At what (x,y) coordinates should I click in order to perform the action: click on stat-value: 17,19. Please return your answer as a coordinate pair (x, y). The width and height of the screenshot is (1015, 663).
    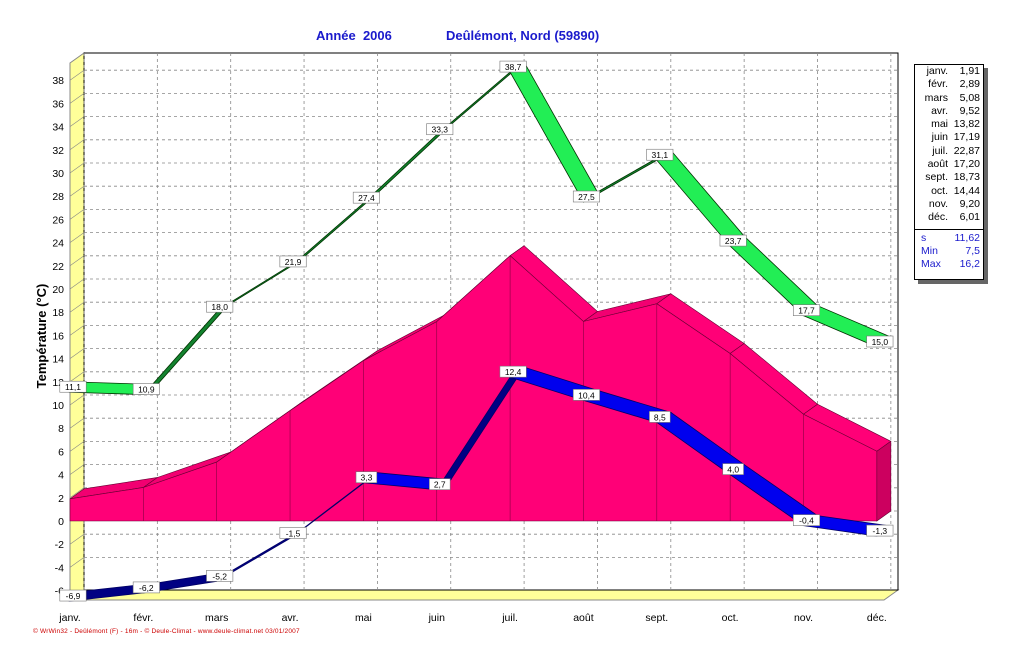
    Looking at the image, I should click on (966, 137).